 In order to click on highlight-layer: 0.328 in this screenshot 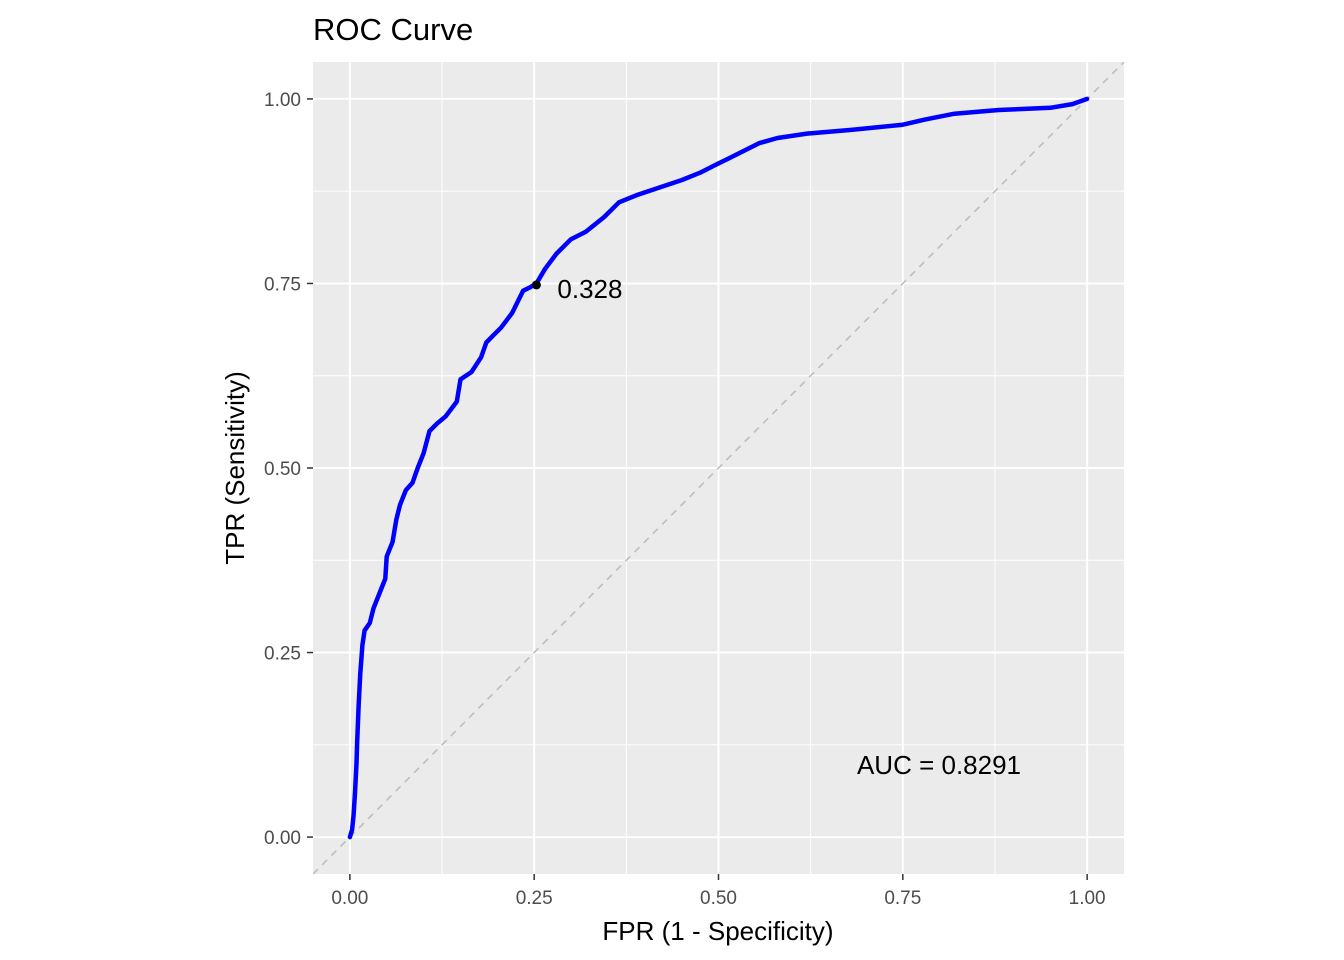, I will do `click(576, 289)`.